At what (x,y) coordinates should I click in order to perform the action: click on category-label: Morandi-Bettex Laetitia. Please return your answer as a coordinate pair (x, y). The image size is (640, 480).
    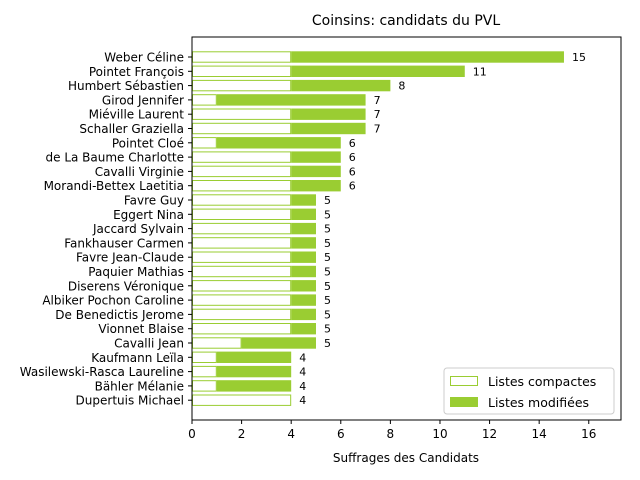
    Looking at the image, I should click on (114, 186).